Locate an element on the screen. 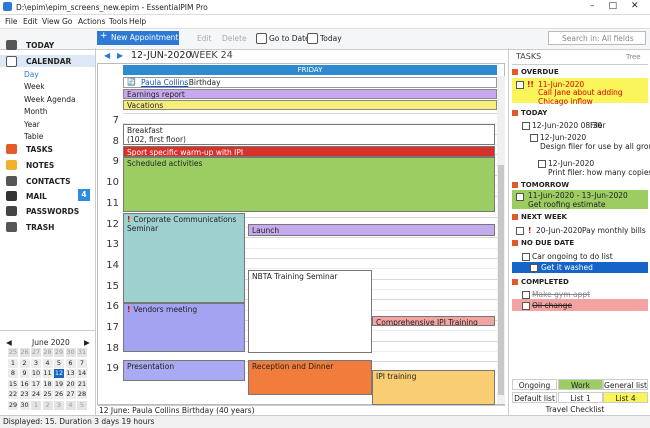  edit-button: Edit is located at coordinates (204, 38).